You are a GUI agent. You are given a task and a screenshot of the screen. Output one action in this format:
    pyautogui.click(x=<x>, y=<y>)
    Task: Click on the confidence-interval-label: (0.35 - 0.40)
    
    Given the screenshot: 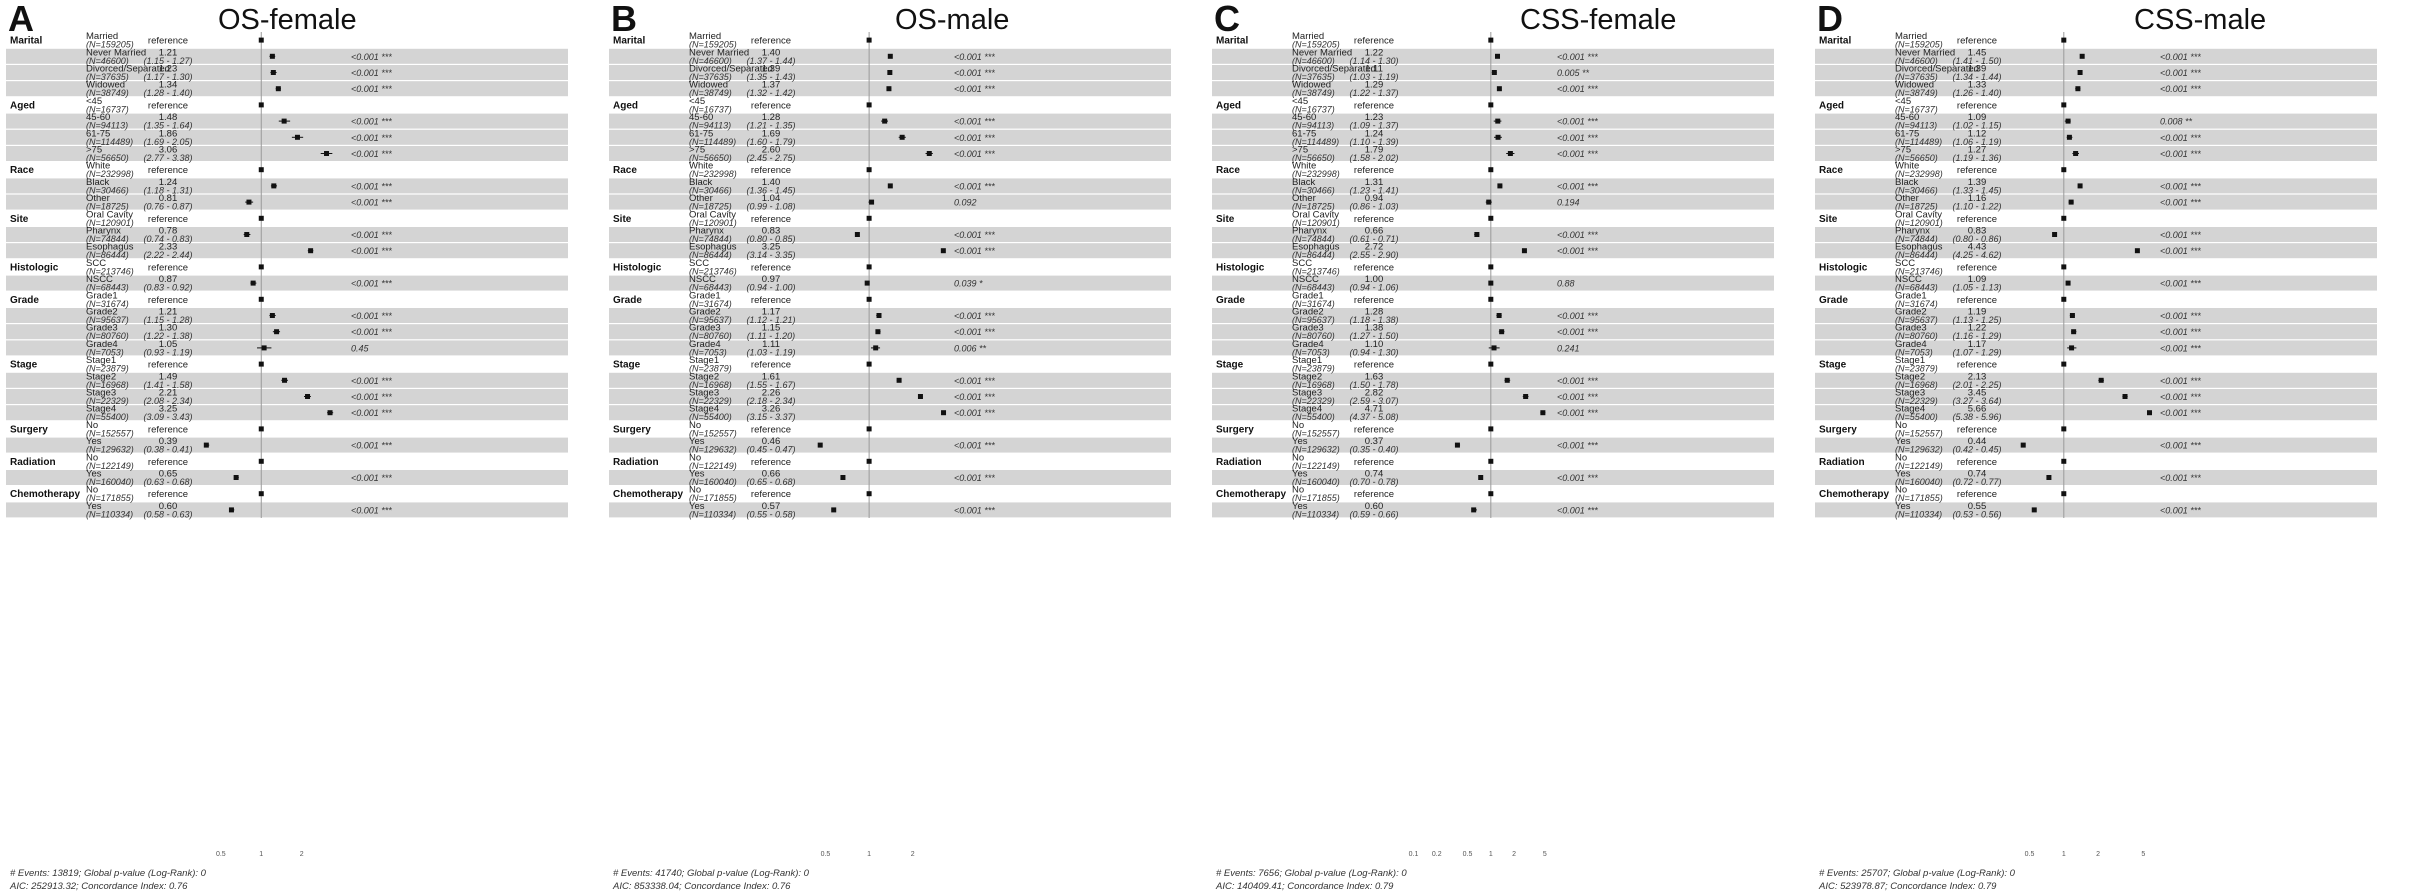 What is the action you would take?
    pyautogui.click(x=1373, y=450)
    